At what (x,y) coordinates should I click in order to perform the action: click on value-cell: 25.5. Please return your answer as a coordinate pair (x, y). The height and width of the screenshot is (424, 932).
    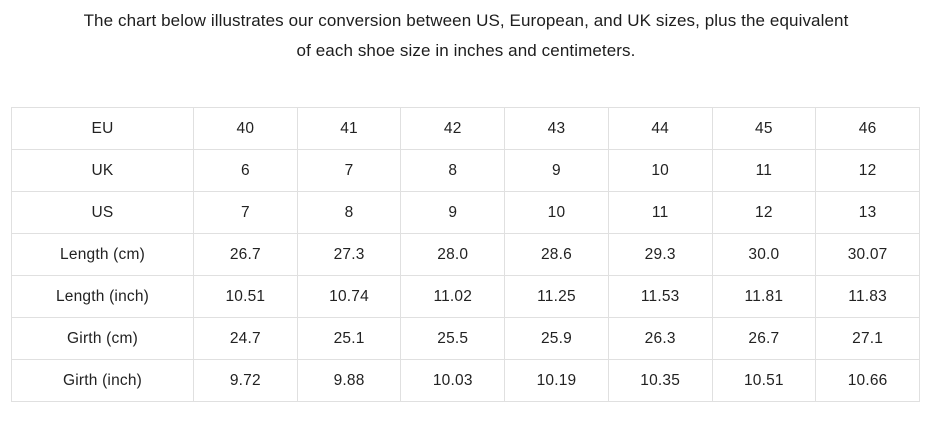
    Looking at the image, I should click on (453, 338).